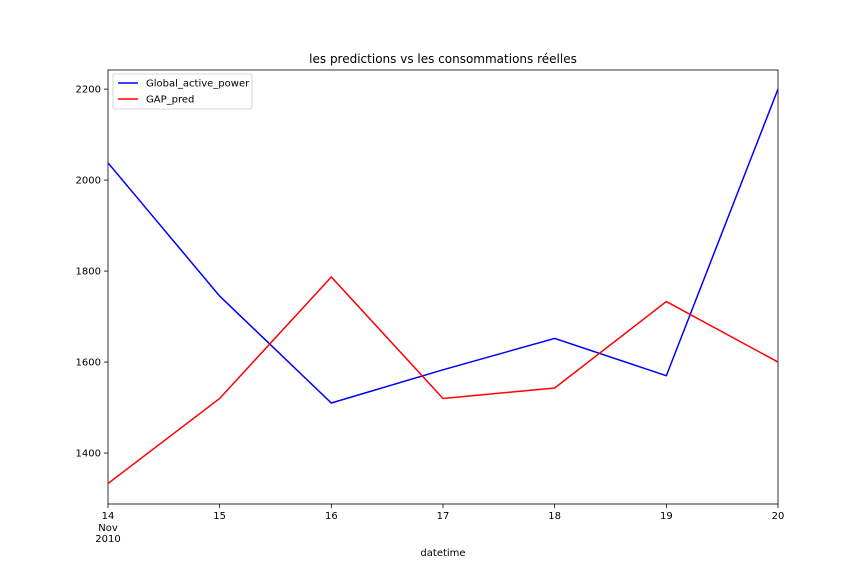 This screenshot has height=576, width=864. What do you see at coordinates (554, 516) in the screenshot?
I see `x-tick-label: 18` at bounding box center [554, 516].